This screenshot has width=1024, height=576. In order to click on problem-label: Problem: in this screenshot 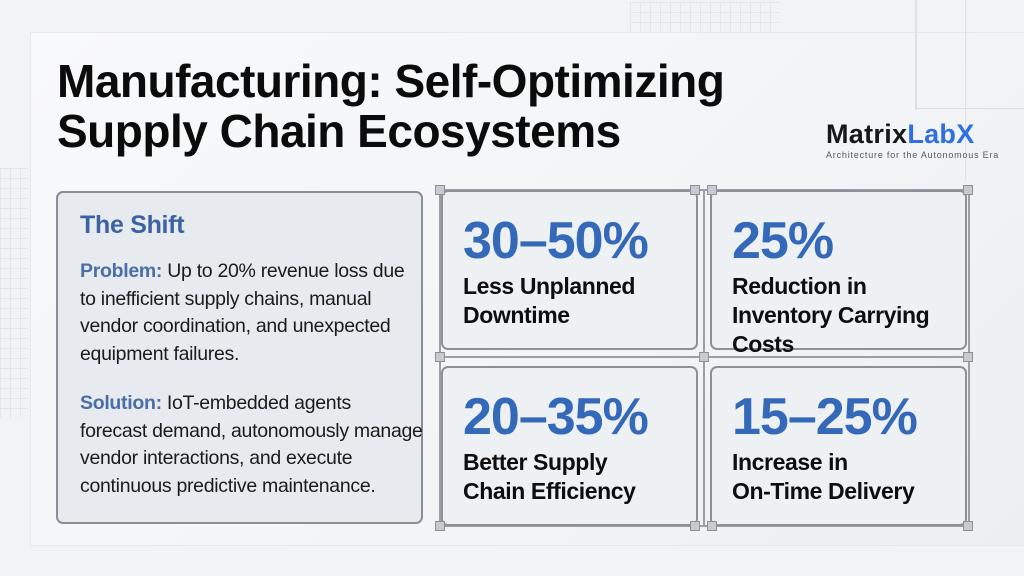, I will do `click(121, 271)`.